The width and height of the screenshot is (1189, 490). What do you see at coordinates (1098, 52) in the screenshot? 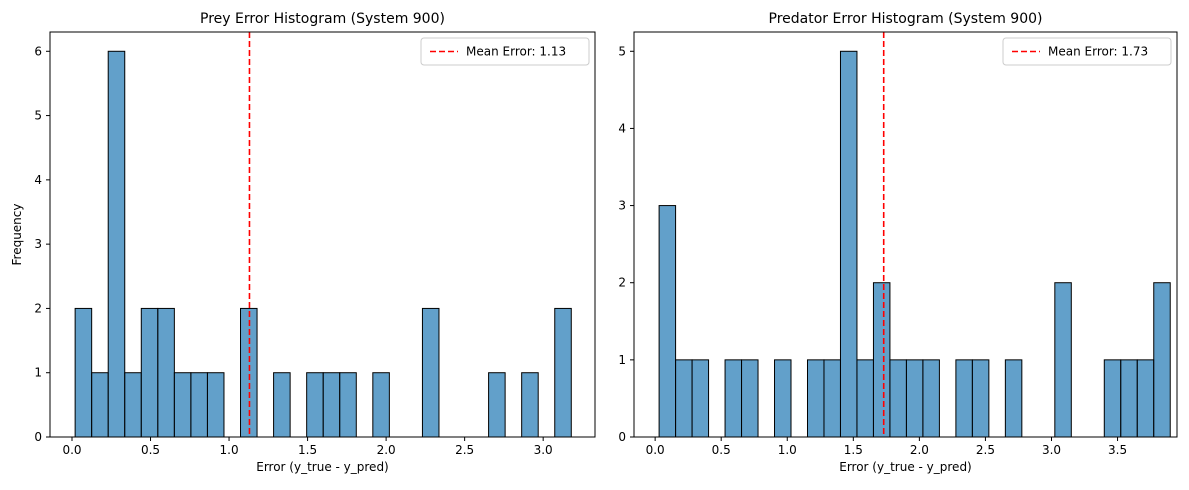
I see `legend-label: Mean Error: 1.73` at bounding box center [1098, 52].